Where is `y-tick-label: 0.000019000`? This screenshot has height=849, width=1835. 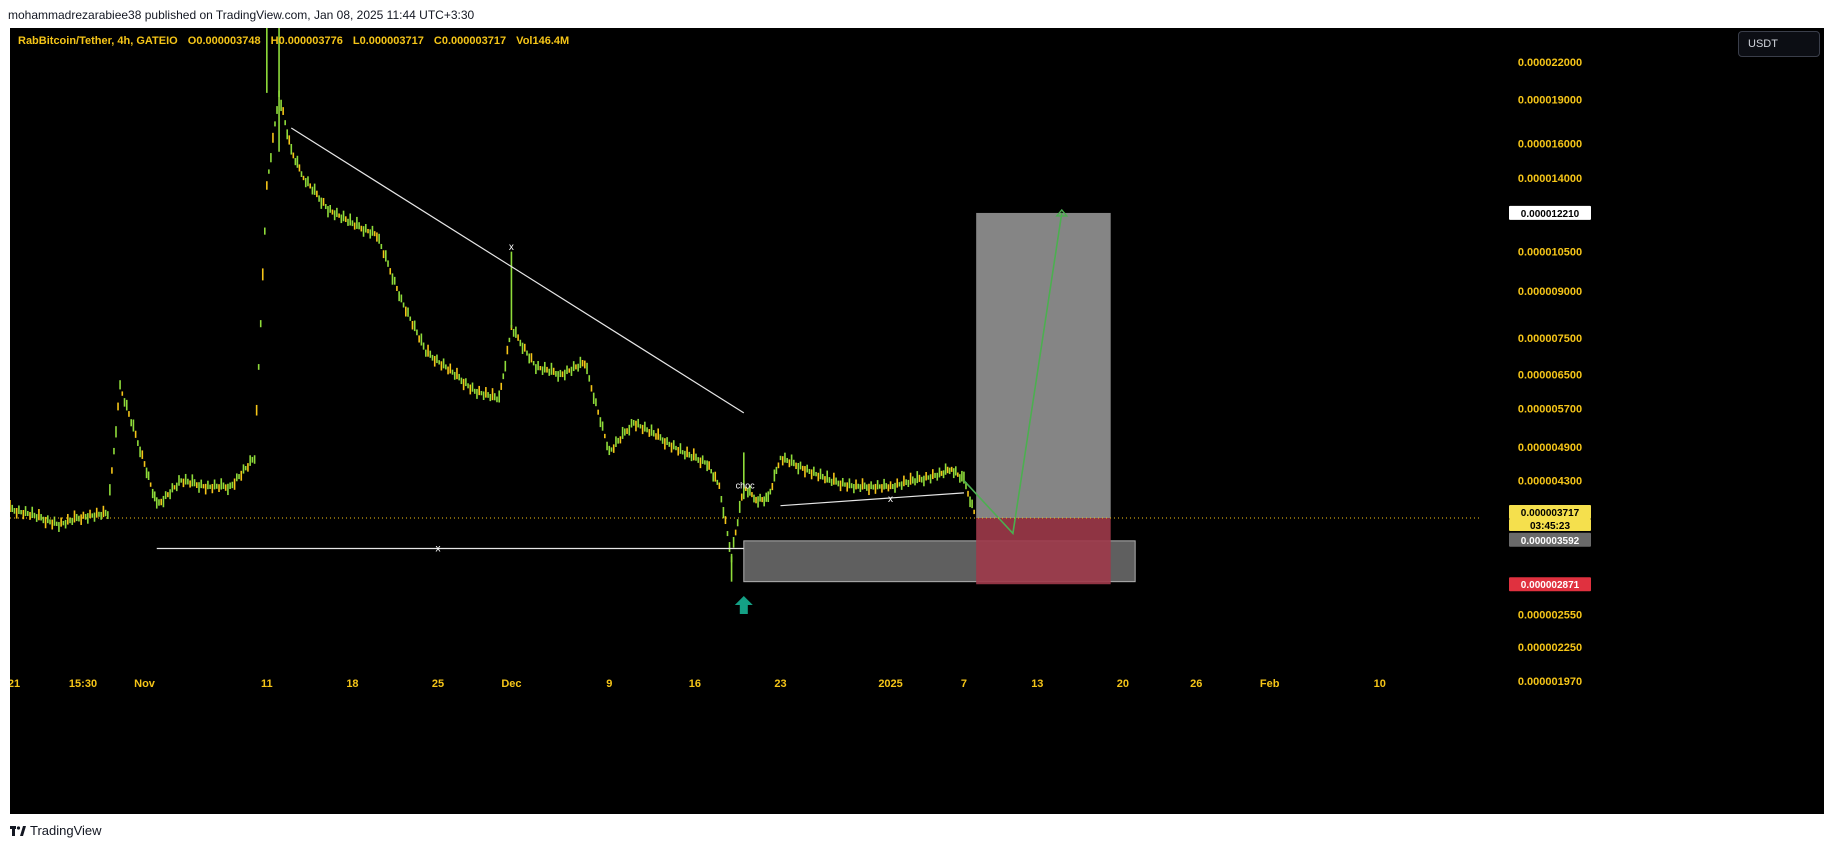 y-tick-label: 0.000019000 is located at coordinates (1550, 101).